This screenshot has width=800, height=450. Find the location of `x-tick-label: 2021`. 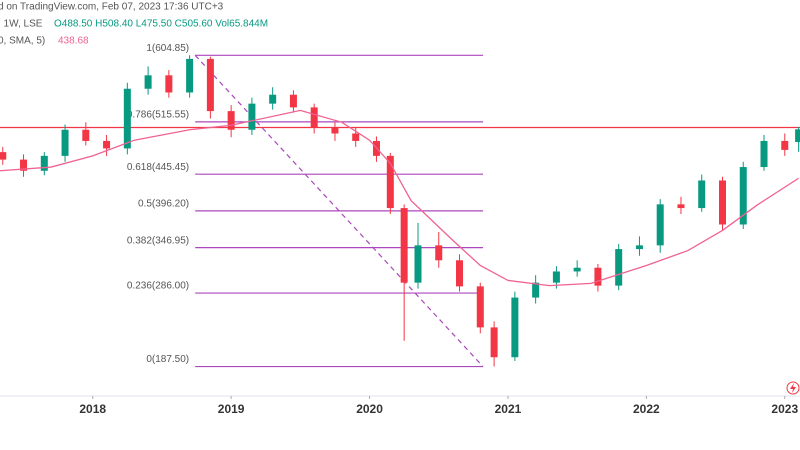

x-tick-label: 2021 is located at coordinates (508, 409).